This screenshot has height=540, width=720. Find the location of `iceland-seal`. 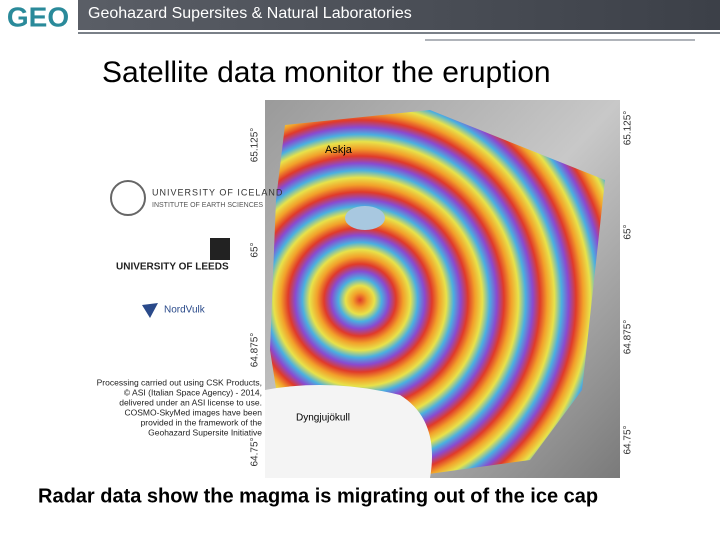

iceland-seal is located at coordinates (128, 198).